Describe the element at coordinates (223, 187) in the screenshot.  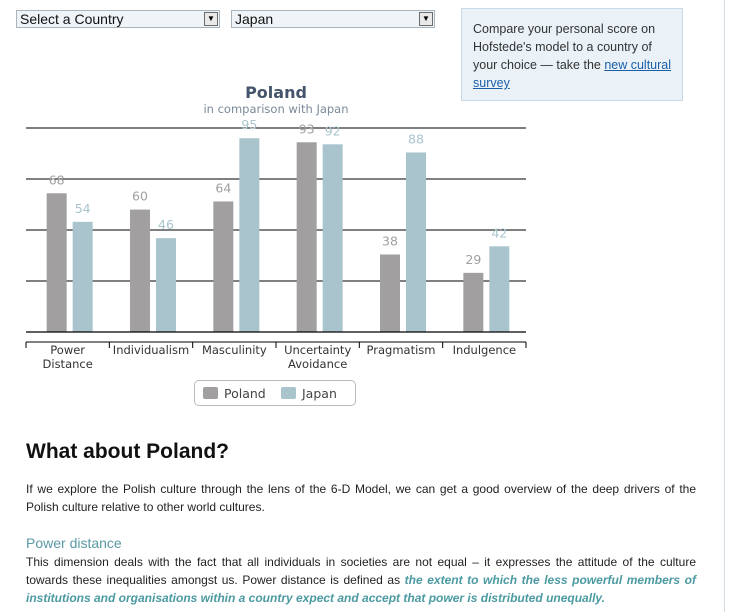
I see `value-label-poland: 64` at that location.